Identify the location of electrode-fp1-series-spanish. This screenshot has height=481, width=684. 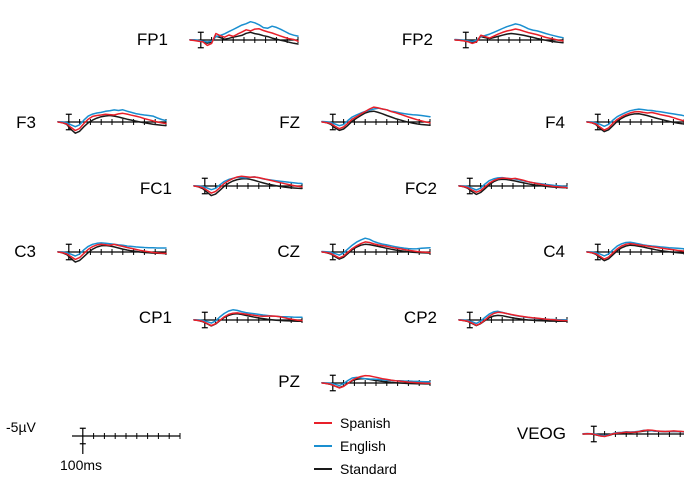
(244, 37).